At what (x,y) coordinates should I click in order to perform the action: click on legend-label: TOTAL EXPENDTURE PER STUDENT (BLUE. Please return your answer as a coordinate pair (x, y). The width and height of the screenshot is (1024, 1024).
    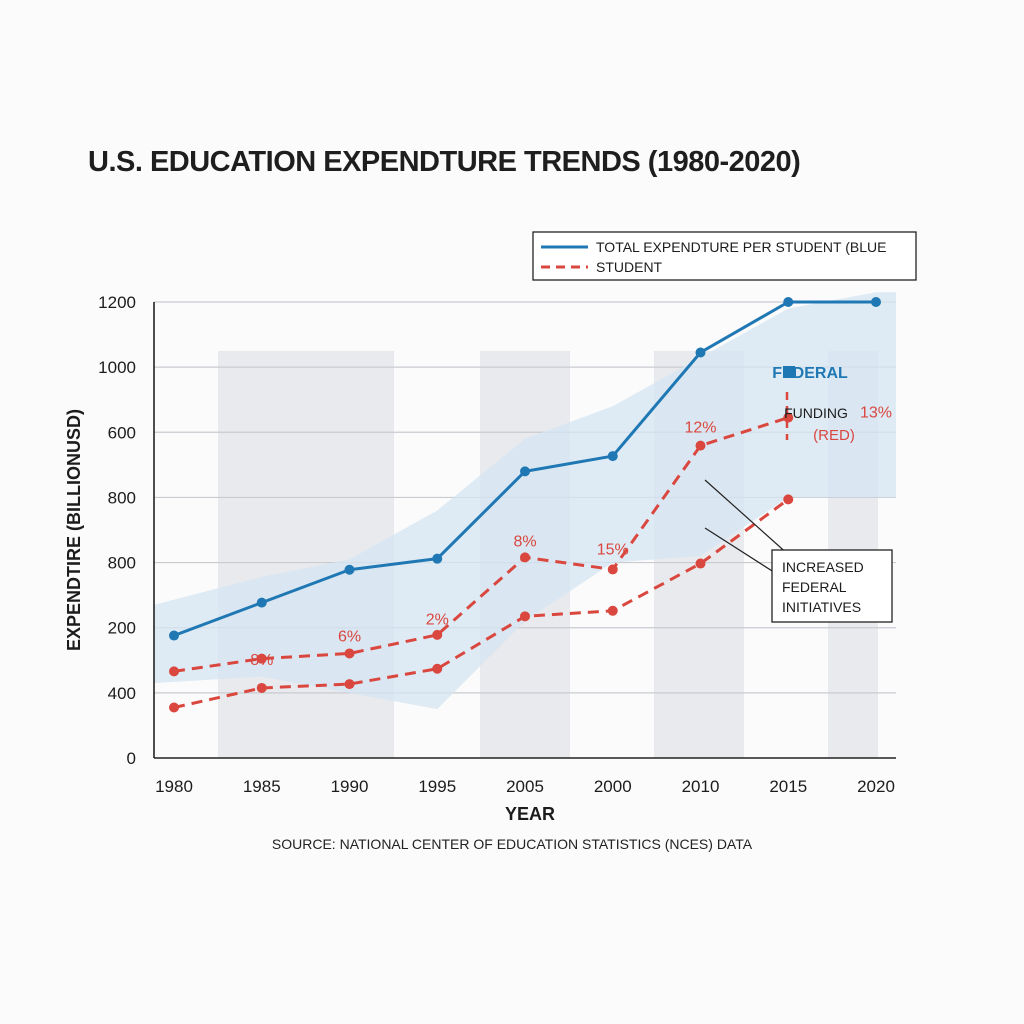
    Looking at the image, I should click on (741, 247).